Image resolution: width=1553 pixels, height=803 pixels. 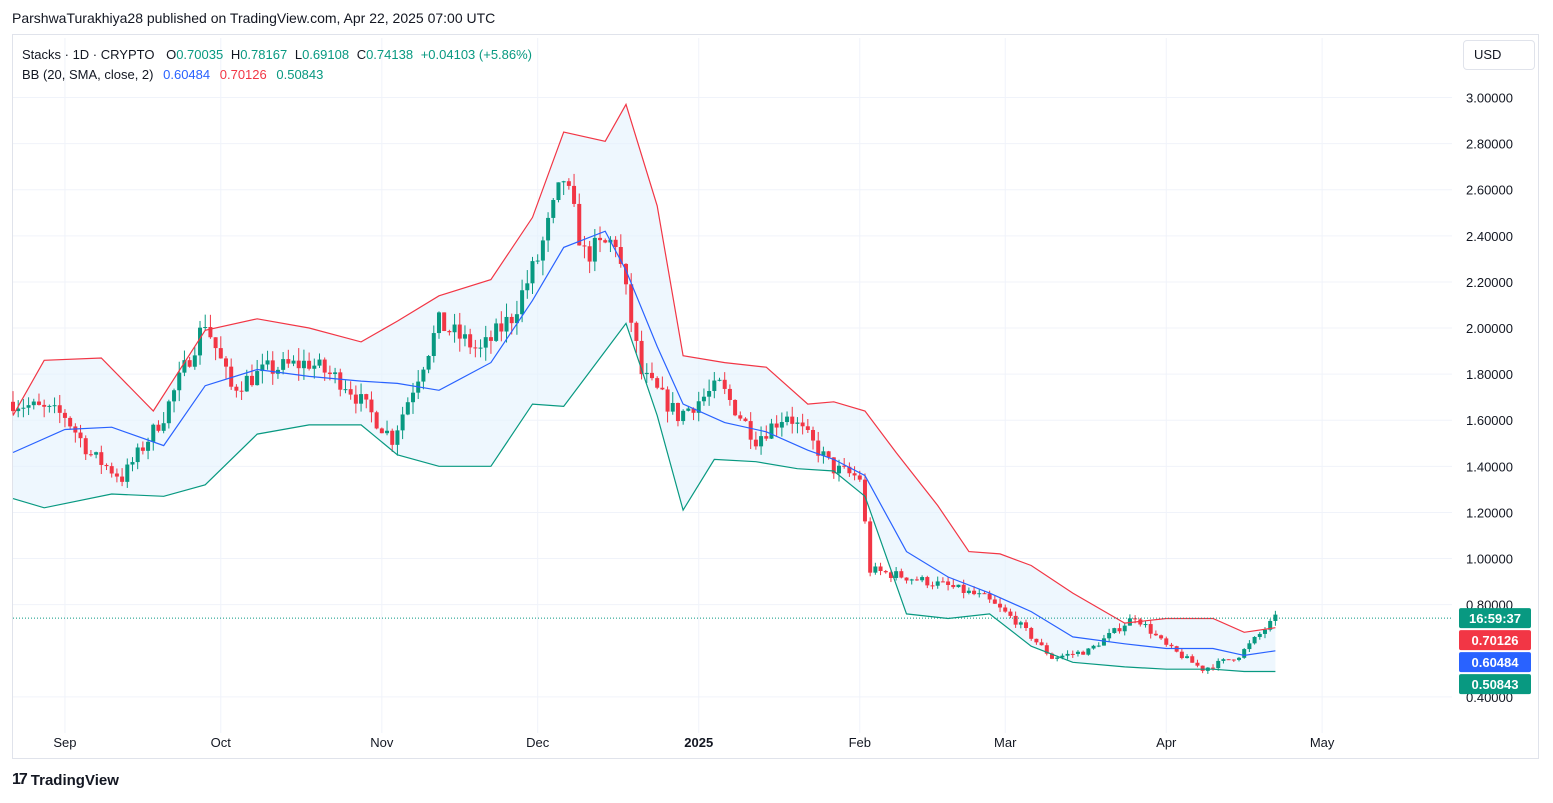 What do you see at coordinates (1005, 742) in the screenshot?
I see `x-tick-label: Mar` at bounding box center [1005, 742].